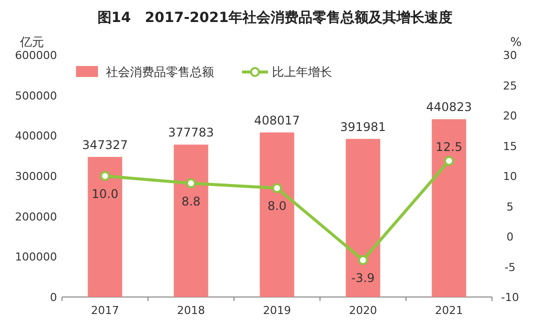 The image size is (550, 329). I want to click on y-tick-label: 600000, so click(36, 55).